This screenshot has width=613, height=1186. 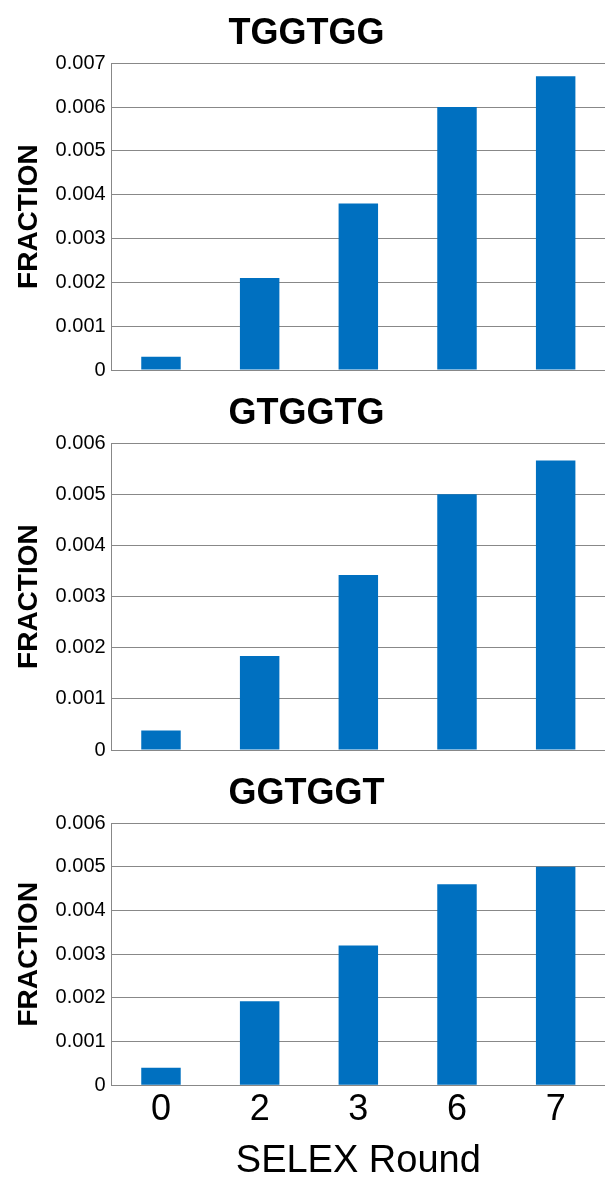 What do you see at coordinates (457, 1107) in the screenshot?
I see `x-tick-label: 6` at bounding box center [457, 1107].